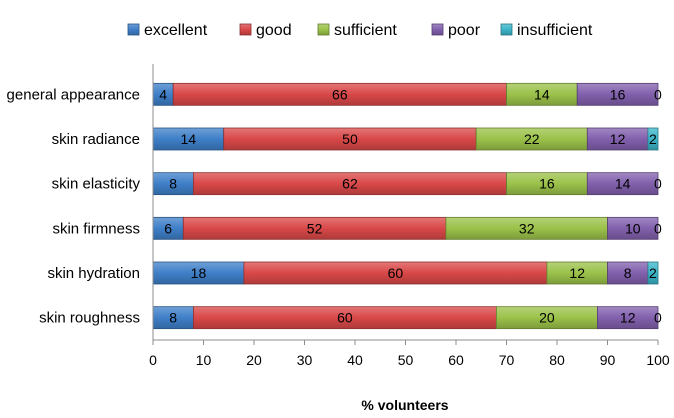 The image size is (674, 418). Describe the element at coordinates (173, 184) in the screenshot. I see `value-label-skin-elasticity-excellent: 8` at that location.